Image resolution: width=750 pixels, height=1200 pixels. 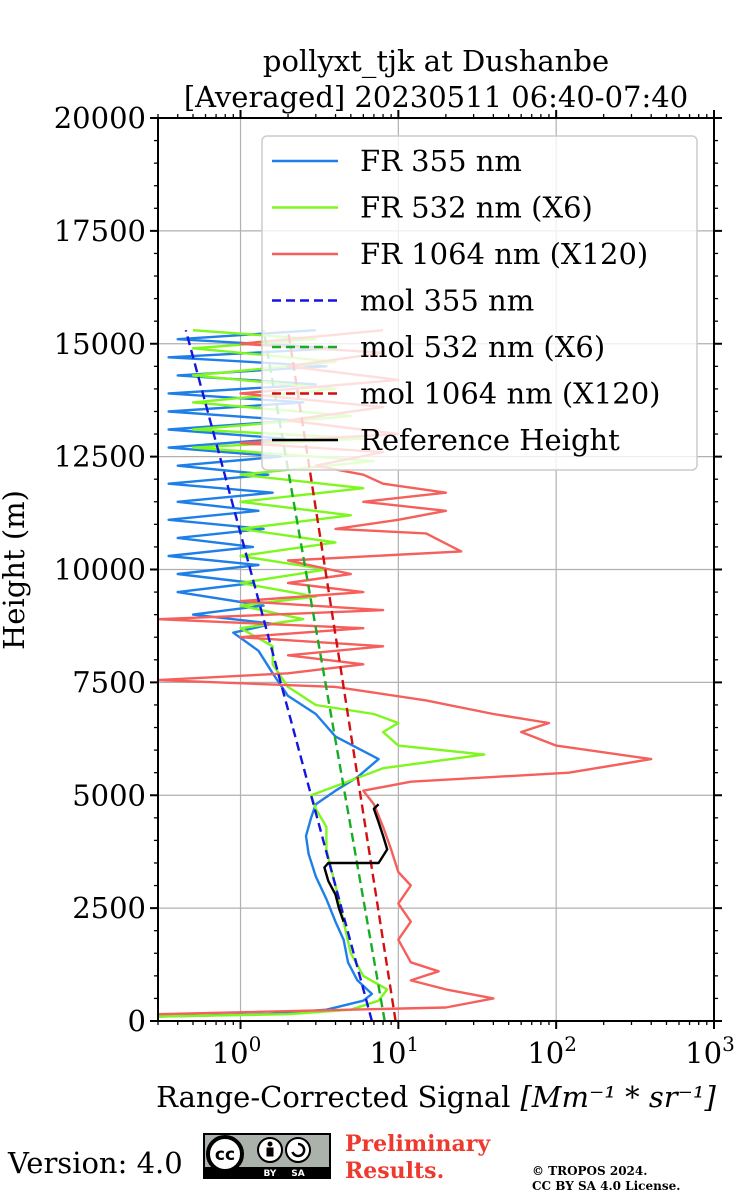 I want to click on legend-label-0: FR 355 nm, so click(x=441, y=161).